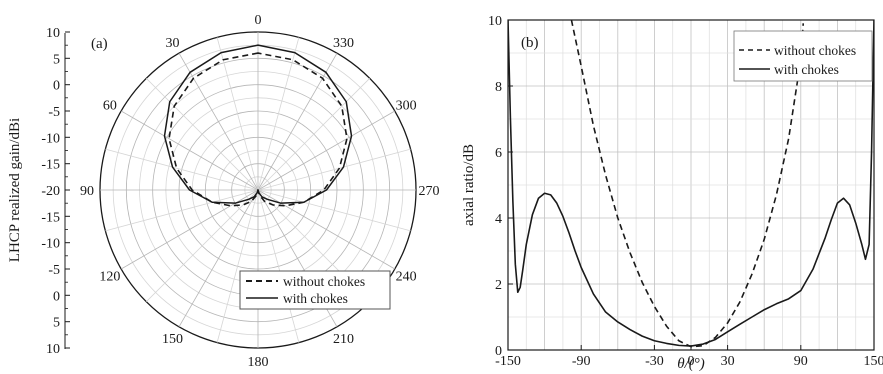 This screenshot has height=374, width=883. I want to click on panel-label-a: (a), so click(99, 44).